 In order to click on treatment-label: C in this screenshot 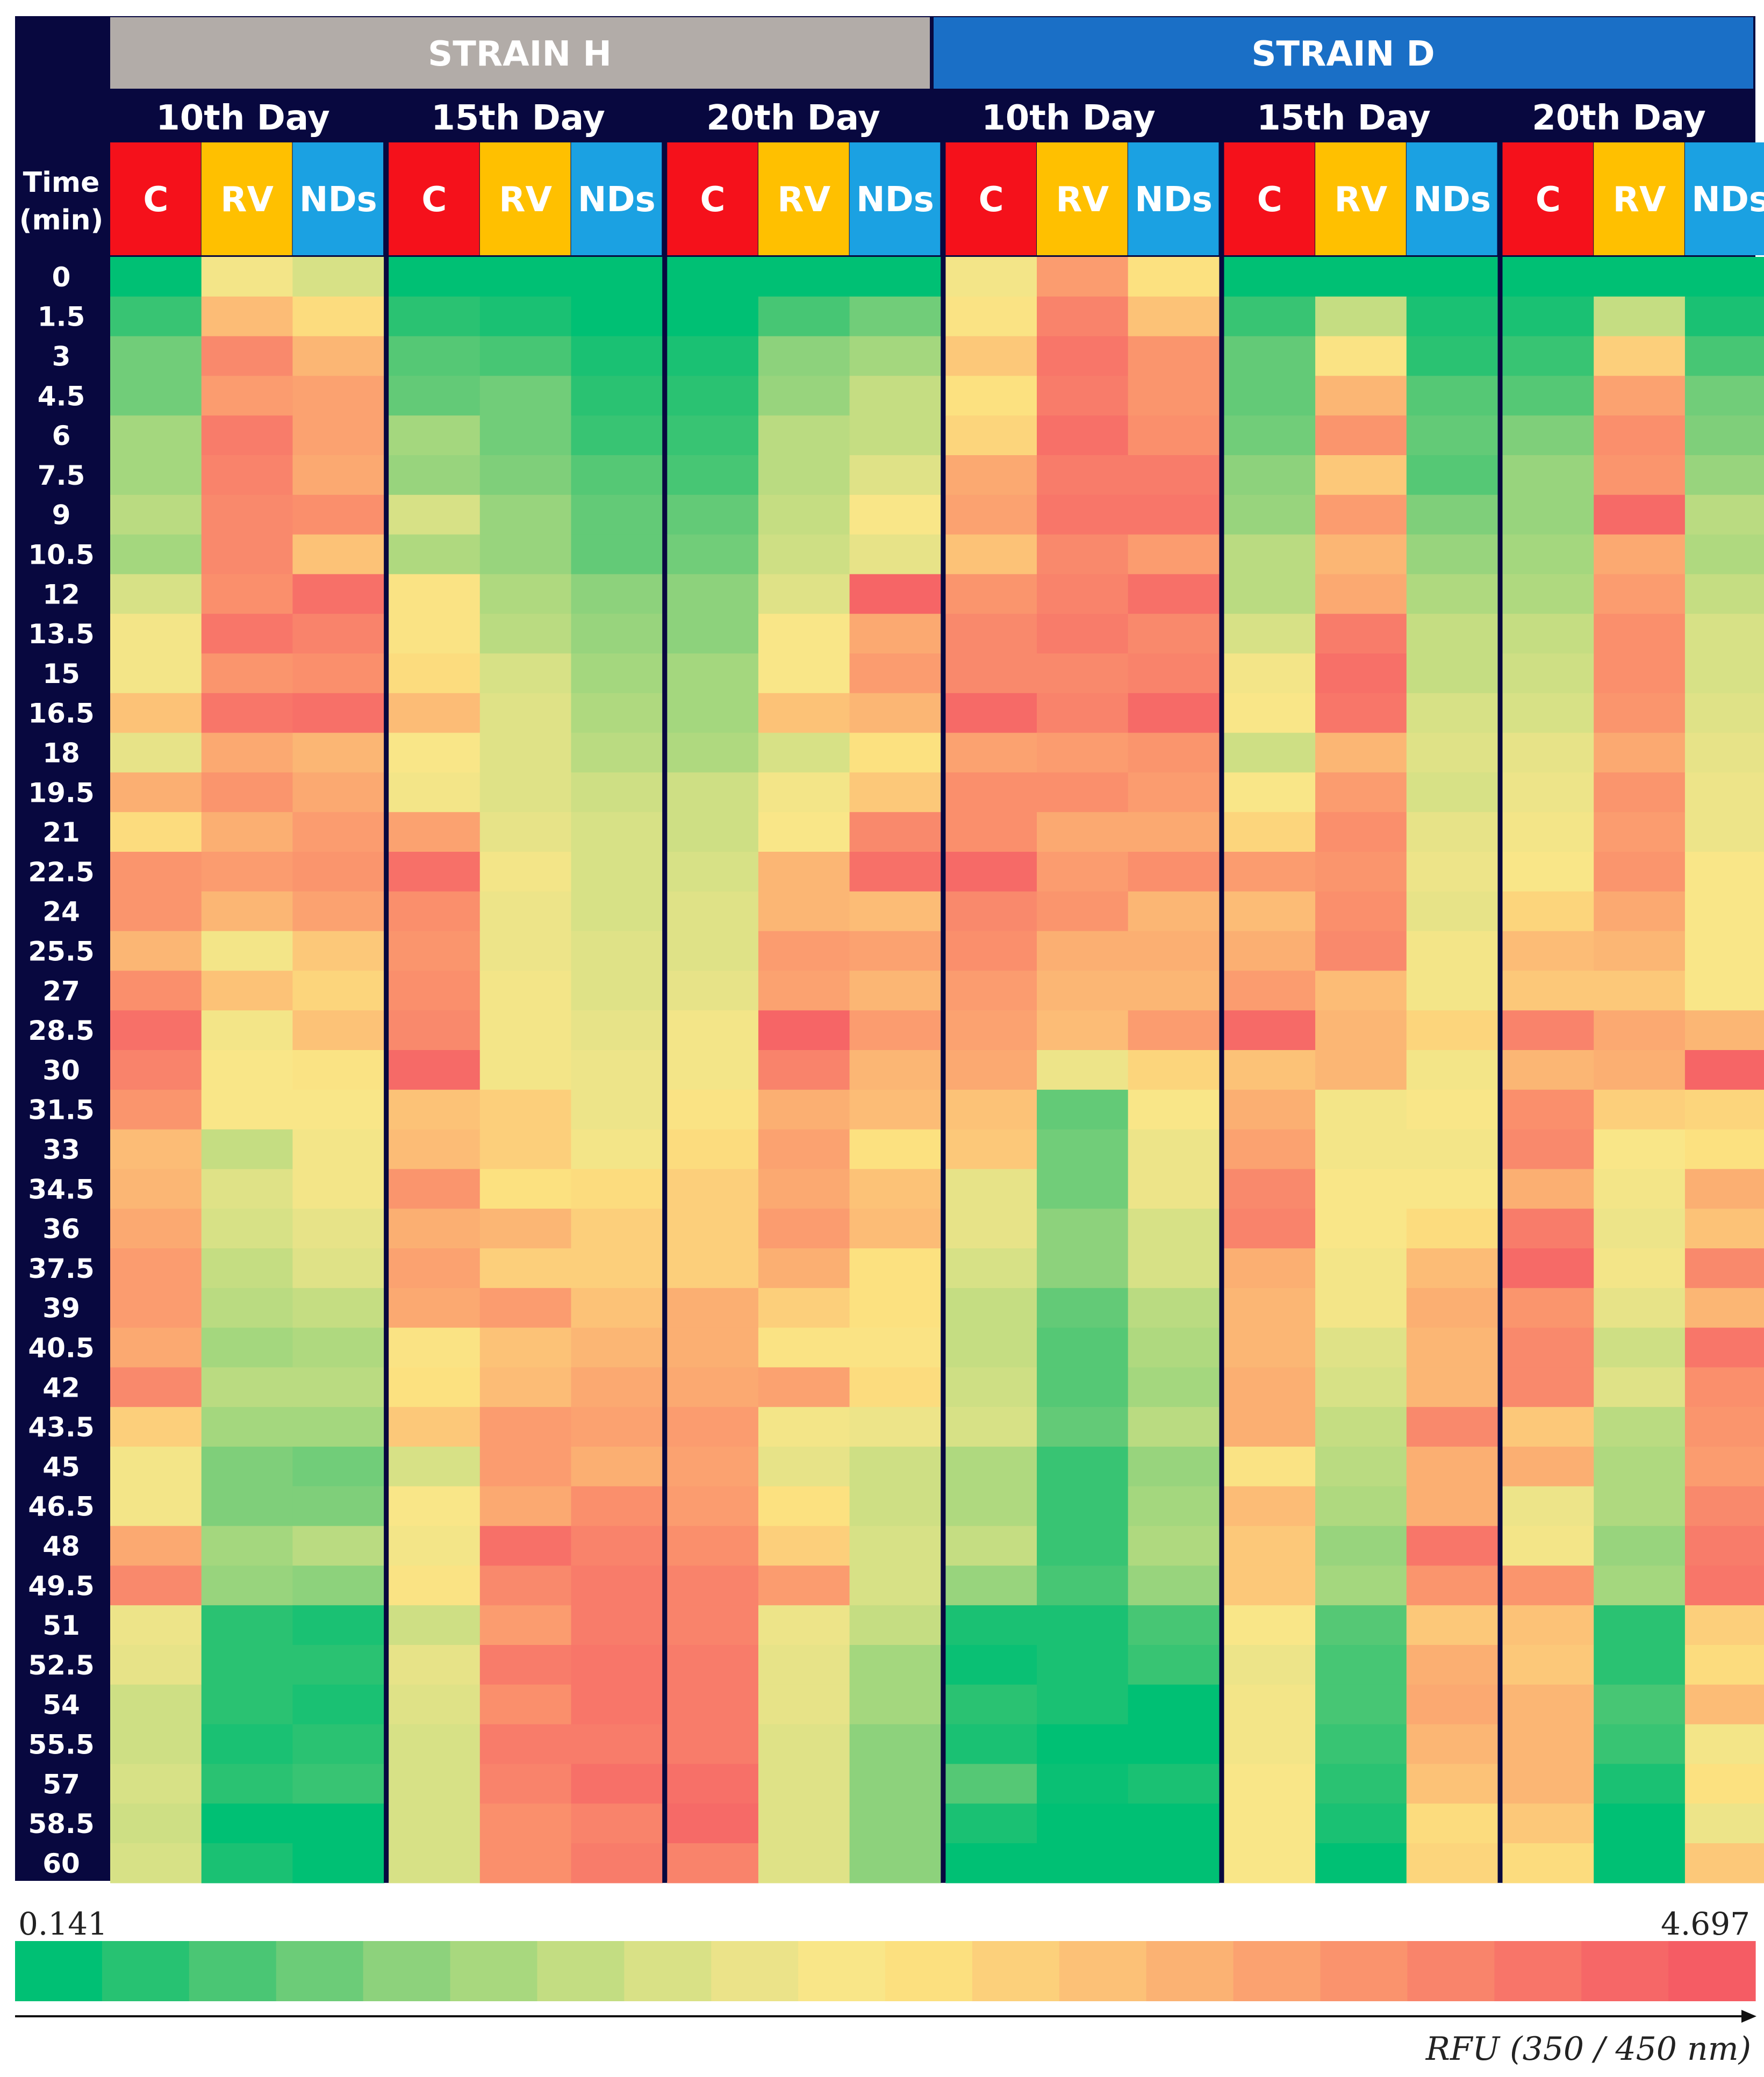, I will do `click(713, 200)`.